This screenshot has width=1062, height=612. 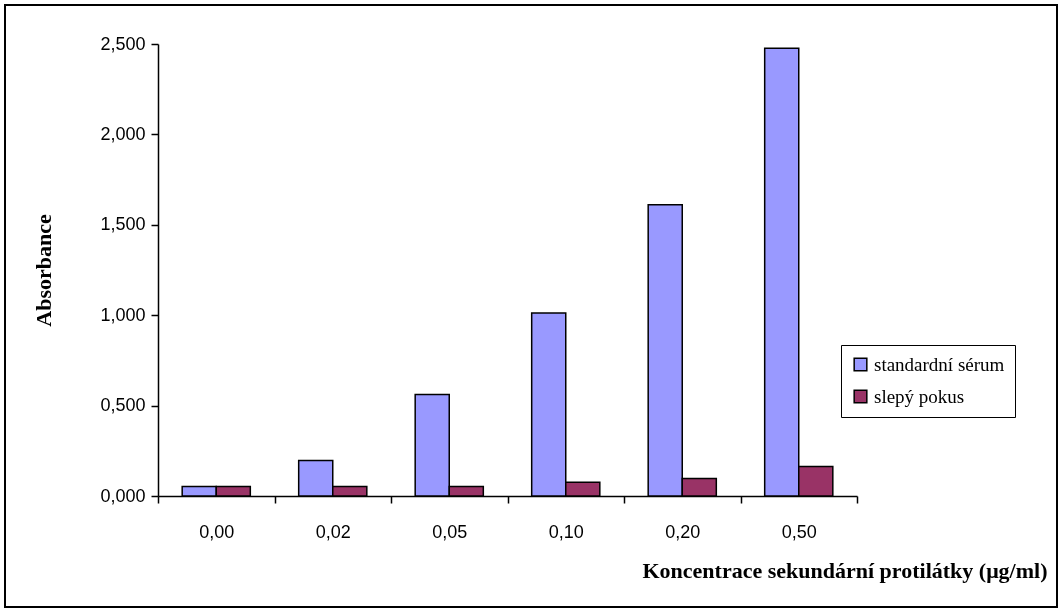 I want to click on x-tick-label: 0,50, so click(x=799, y=531).